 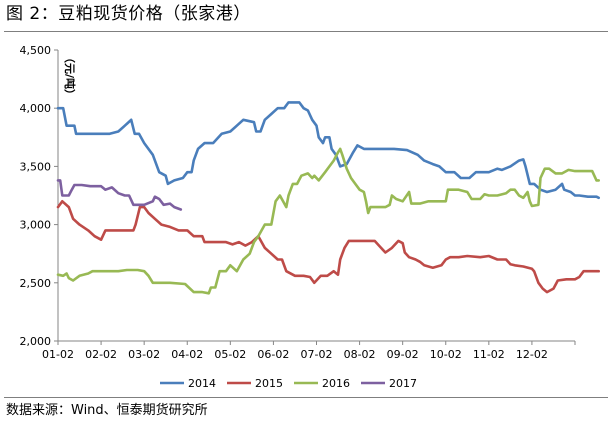 I want to click on top-rule, so click(x=306, y=31).